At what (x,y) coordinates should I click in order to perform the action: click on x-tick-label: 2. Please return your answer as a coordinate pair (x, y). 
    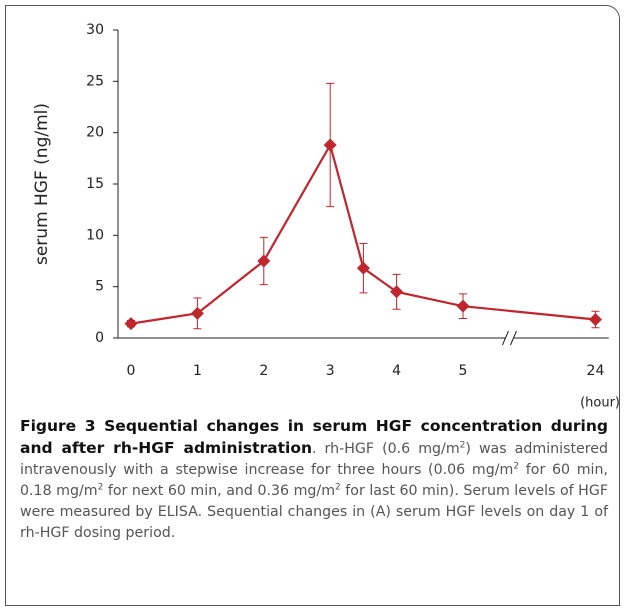
    Looking at the image, I should click on (263, 371).